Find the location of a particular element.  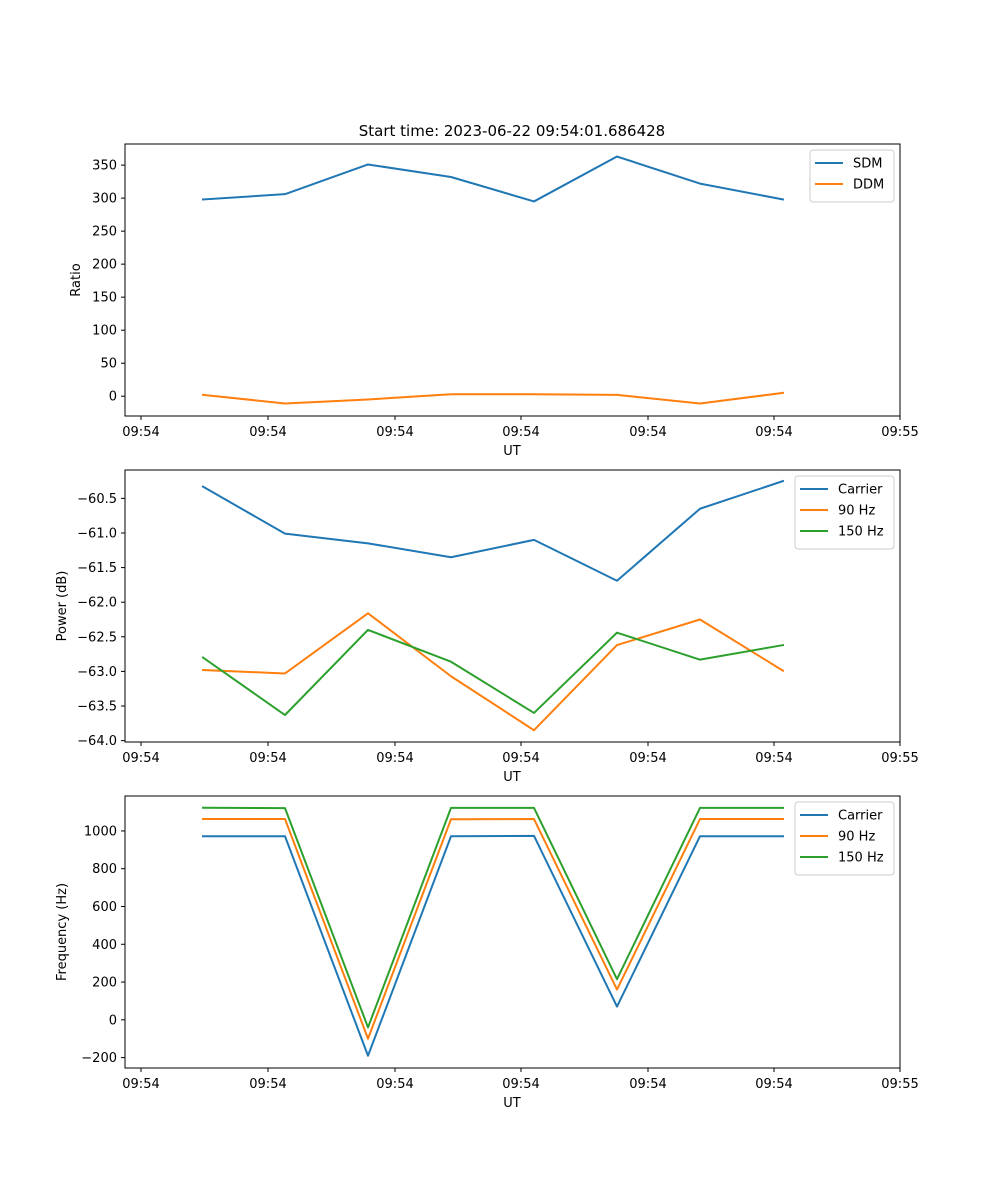

y-tick-label: 400 is located at coordinates (104, 945).